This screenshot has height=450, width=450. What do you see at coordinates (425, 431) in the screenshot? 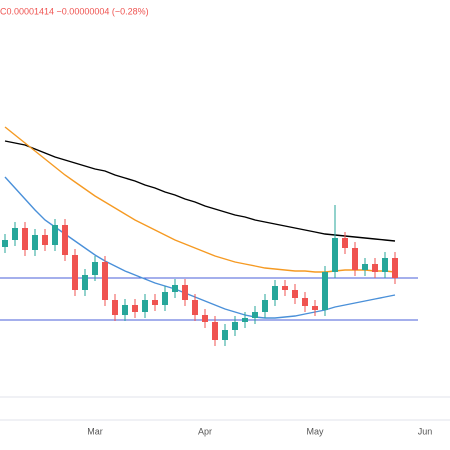
I see `x-tick-label: Jun` at bounding box center [425, 431].